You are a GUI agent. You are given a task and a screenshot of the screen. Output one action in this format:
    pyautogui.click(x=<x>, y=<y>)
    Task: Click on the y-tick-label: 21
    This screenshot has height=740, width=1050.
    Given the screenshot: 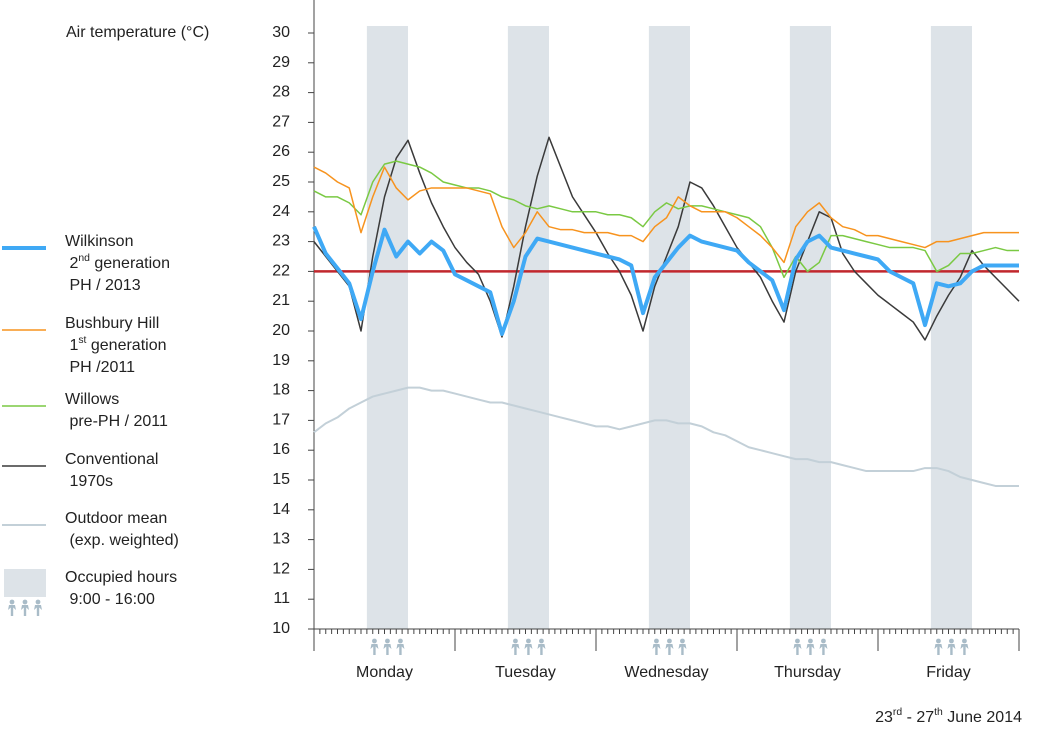 What is the action you would take?
    pyautogui.click(x=281, y=300)
    